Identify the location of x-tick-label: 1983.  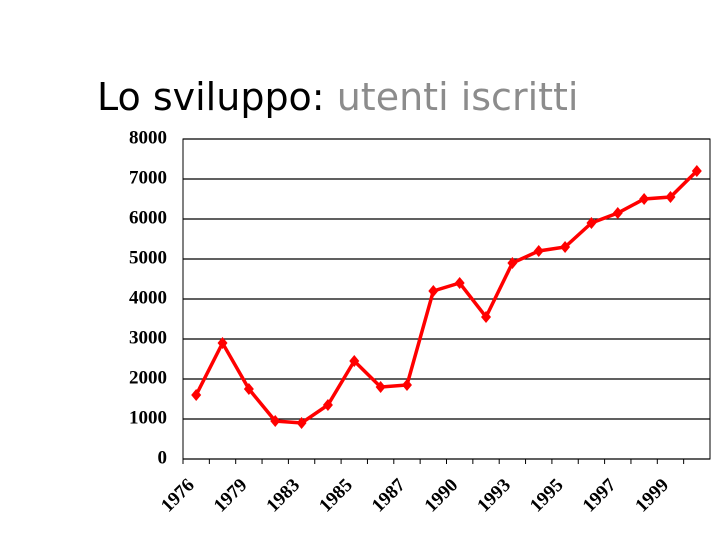
(283, 496).